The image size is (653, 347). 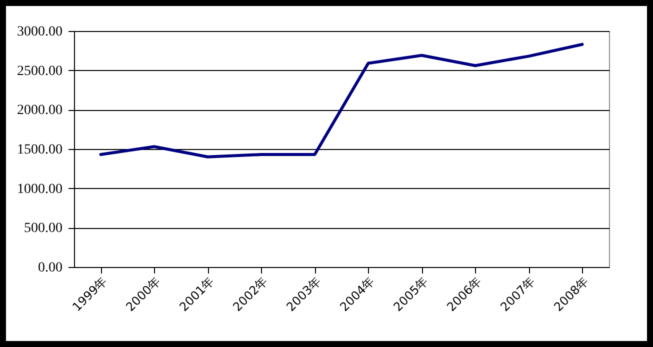 I want to click on y-tick-label: 1500.00, so click(x=39, y=150).